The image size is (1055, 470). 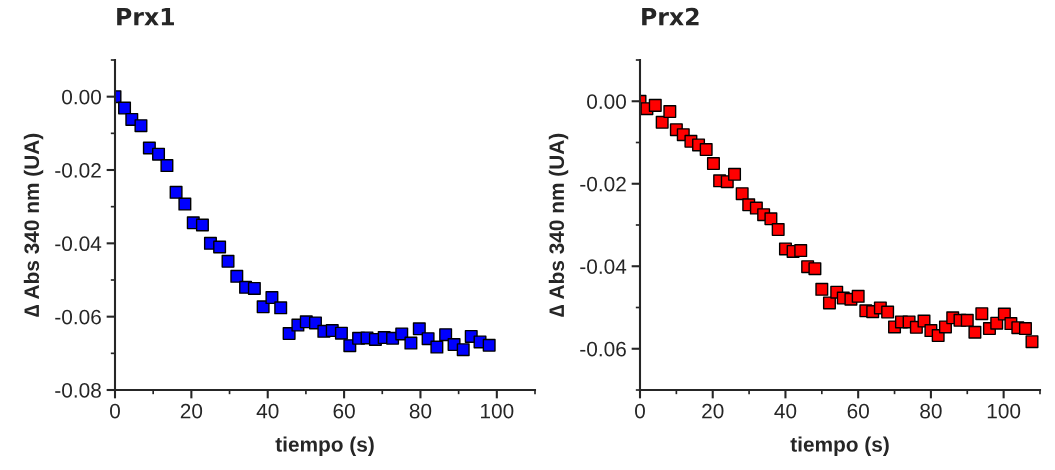 I want to click on chart-title: Prx1, so click(x=145, y=17).